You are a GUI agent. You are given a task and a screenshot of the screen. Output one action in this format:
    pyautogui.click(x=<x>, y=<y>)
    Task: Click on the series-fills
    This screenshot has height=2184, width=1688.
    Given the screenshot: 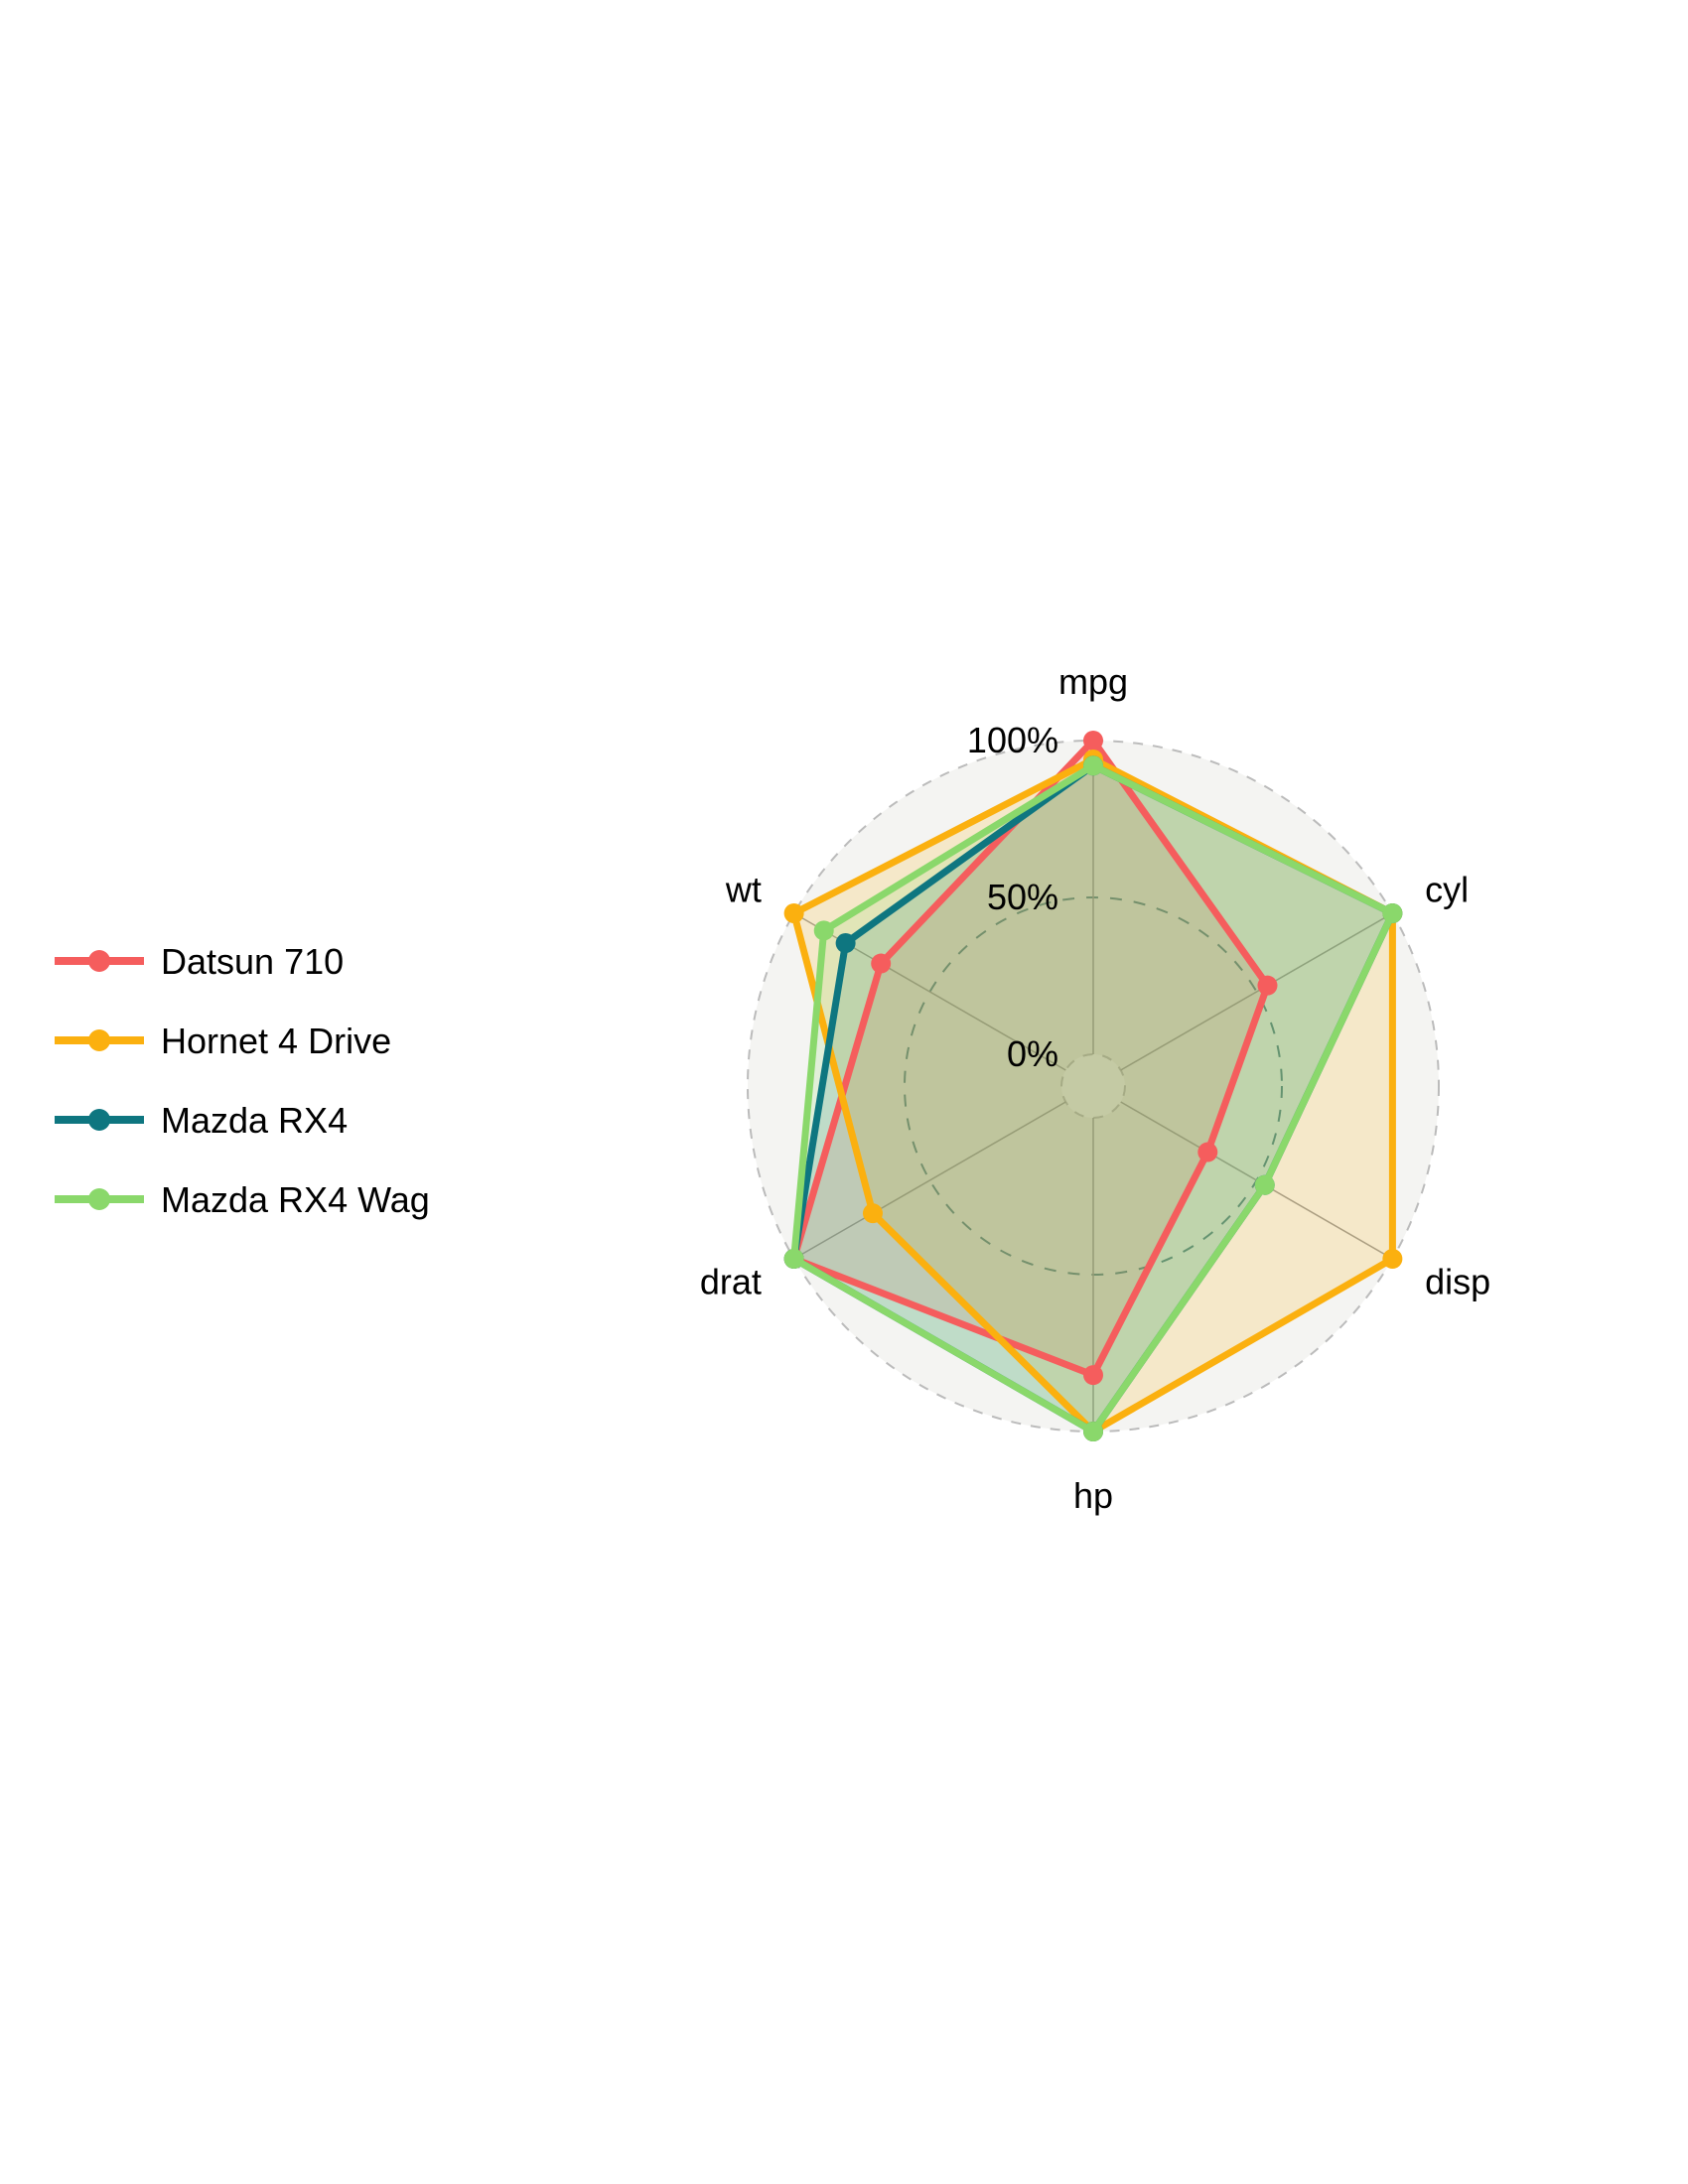 What is the action you would take?
    pyautogui.click(x=1093, y=1086)
    